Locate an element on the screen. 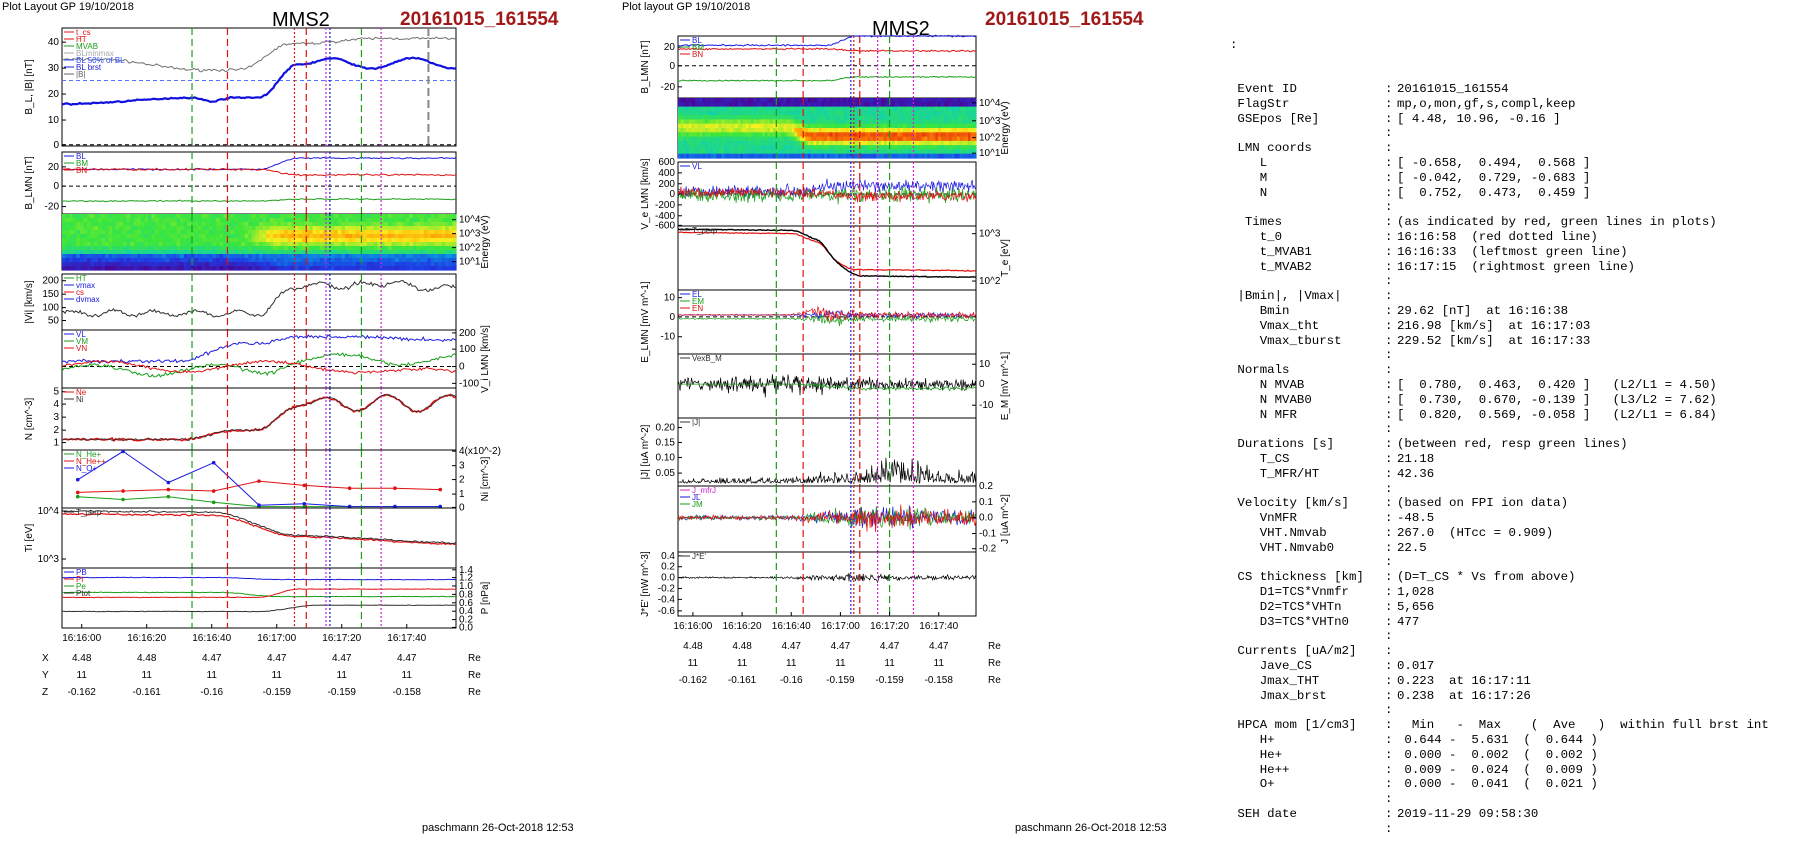 The height and width of the screenshot is (866, 1804). tick-label: 400 is located at coordinates (666, 173).